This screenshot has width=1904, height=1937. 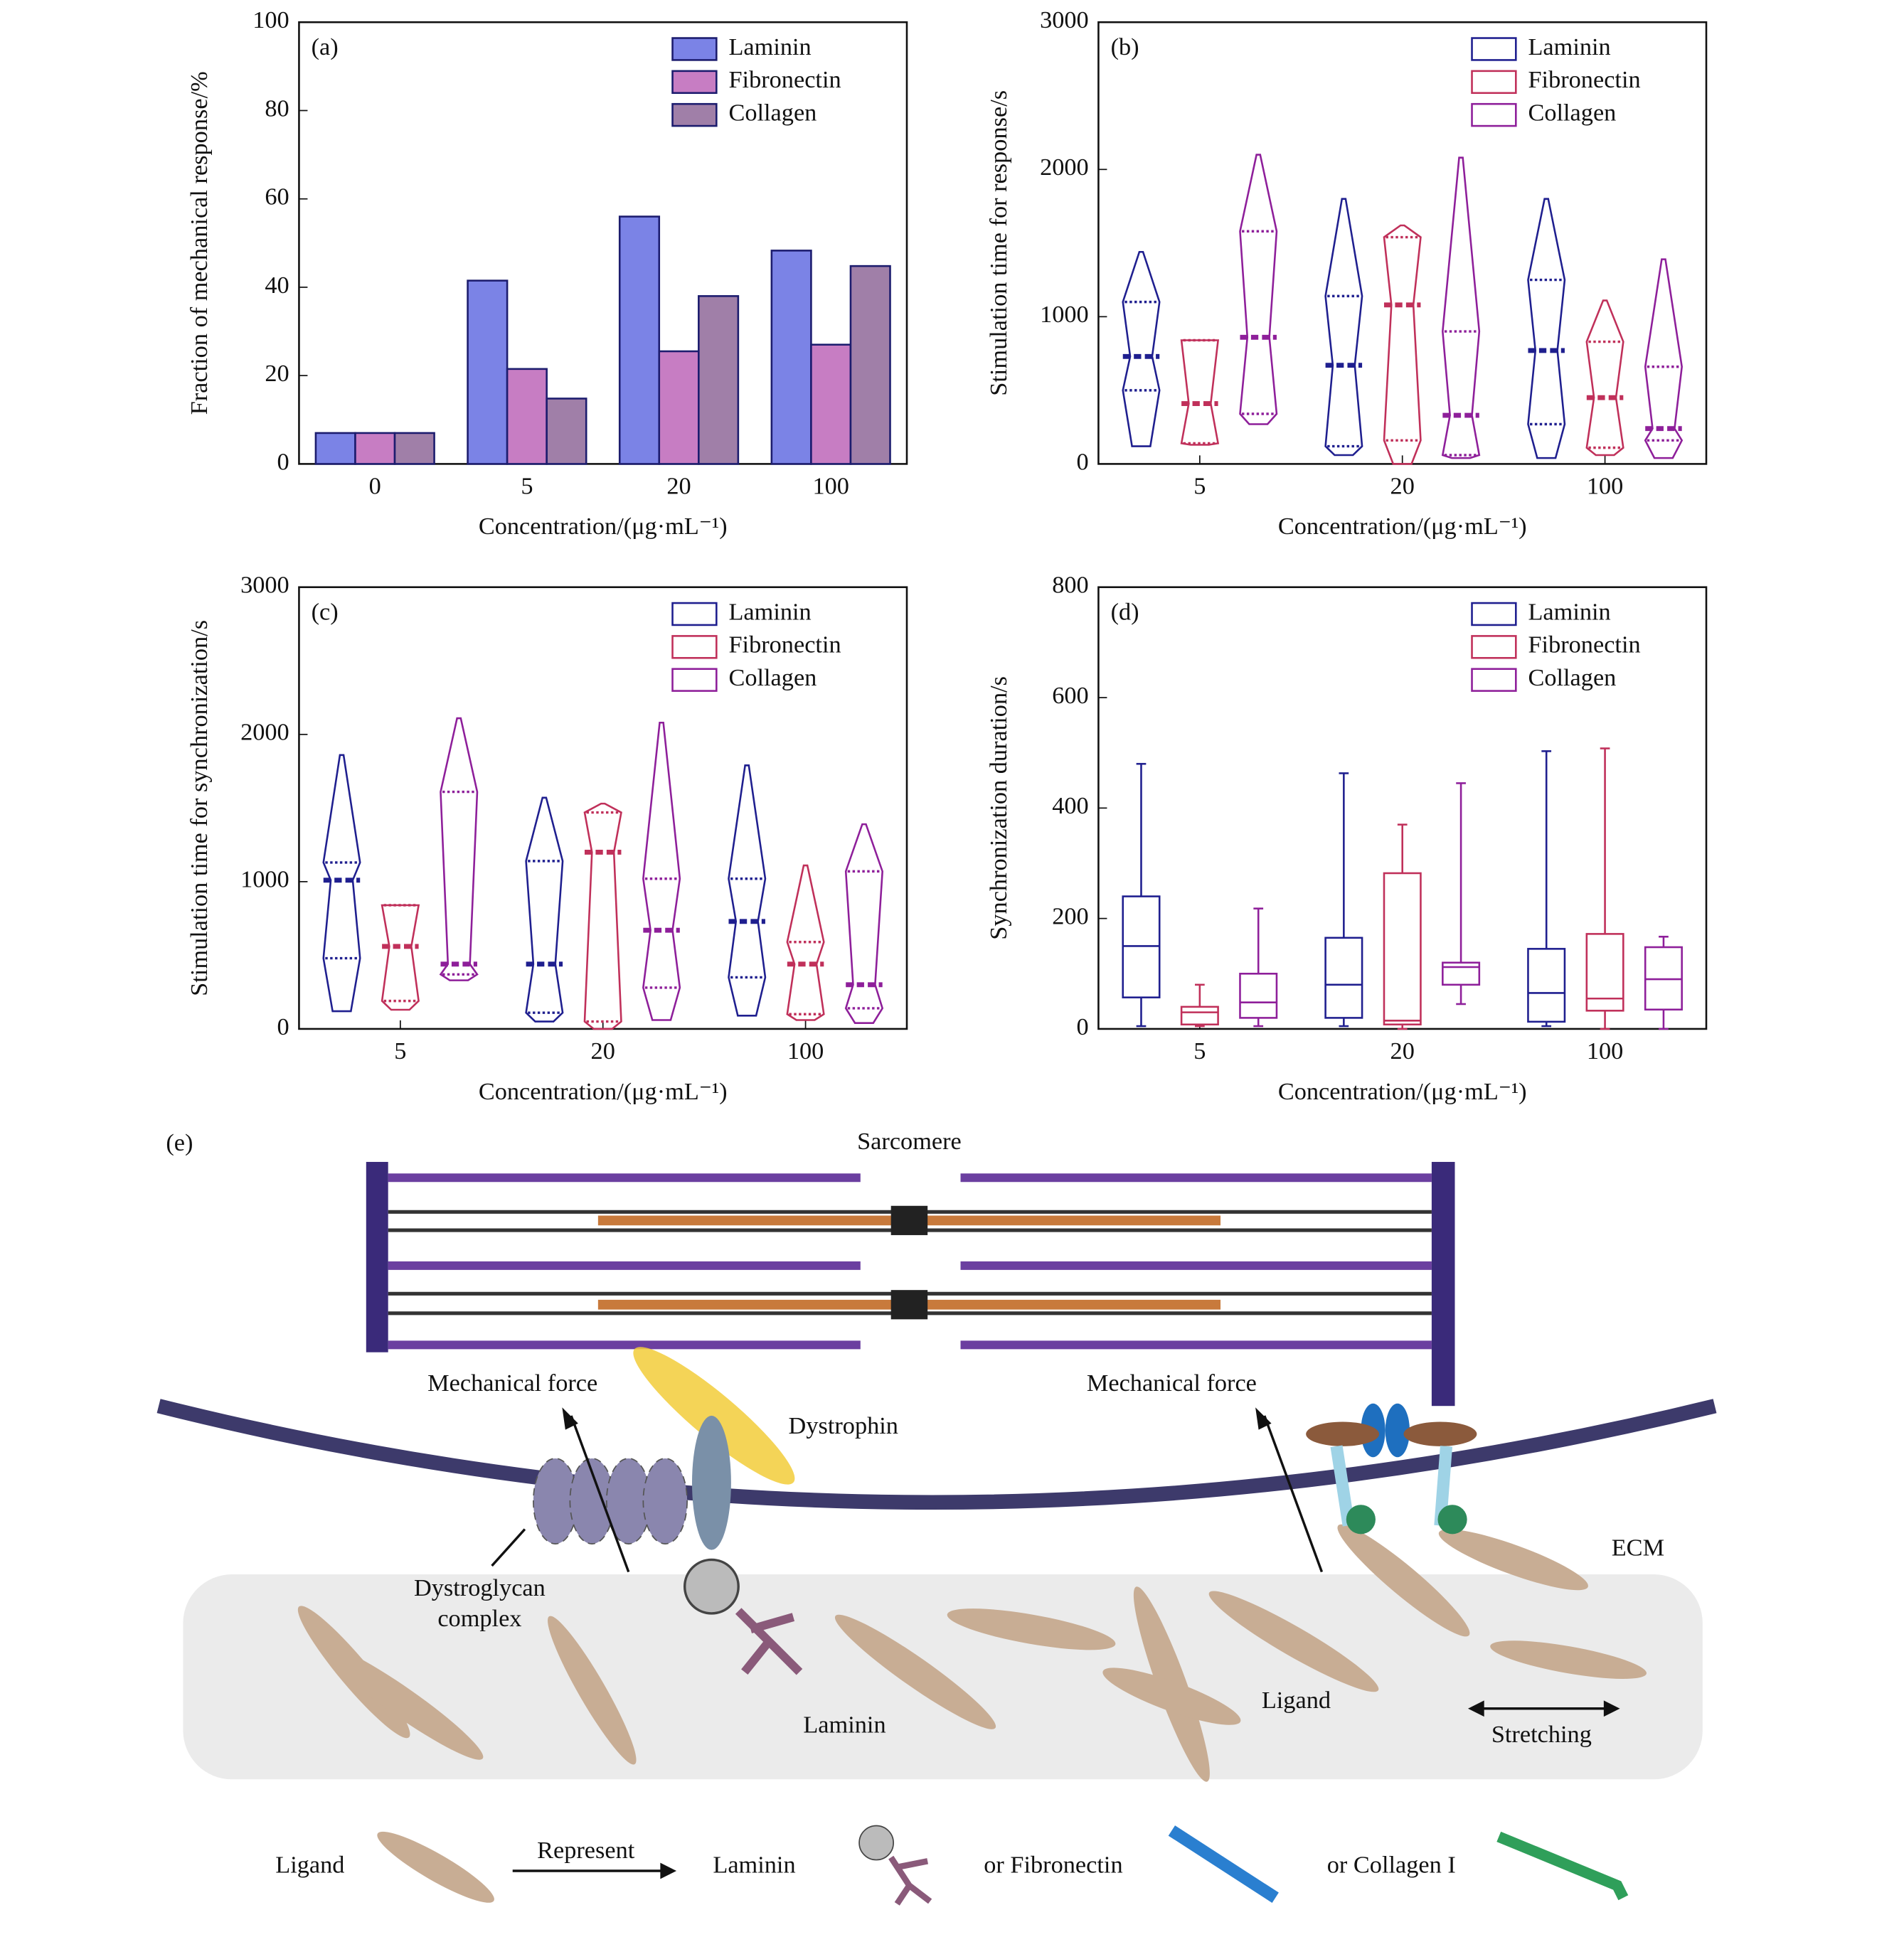 I want to click on dystroglycan-label: Dystroglycan, so click(x=480, y=1587).